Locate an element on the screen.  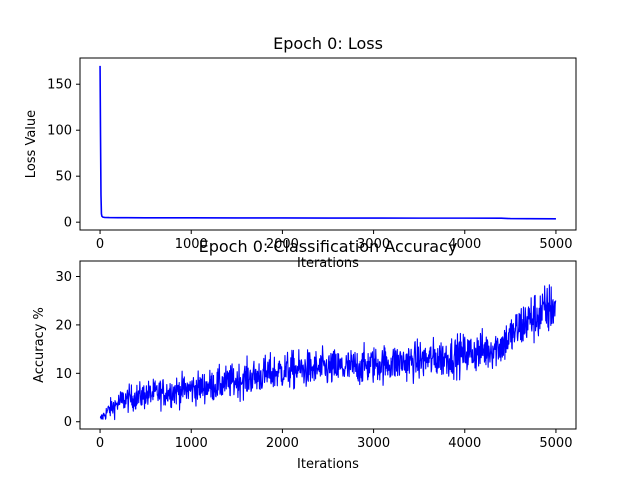
loss-ylabel: Loss Value is located at coordinates (31, 144).